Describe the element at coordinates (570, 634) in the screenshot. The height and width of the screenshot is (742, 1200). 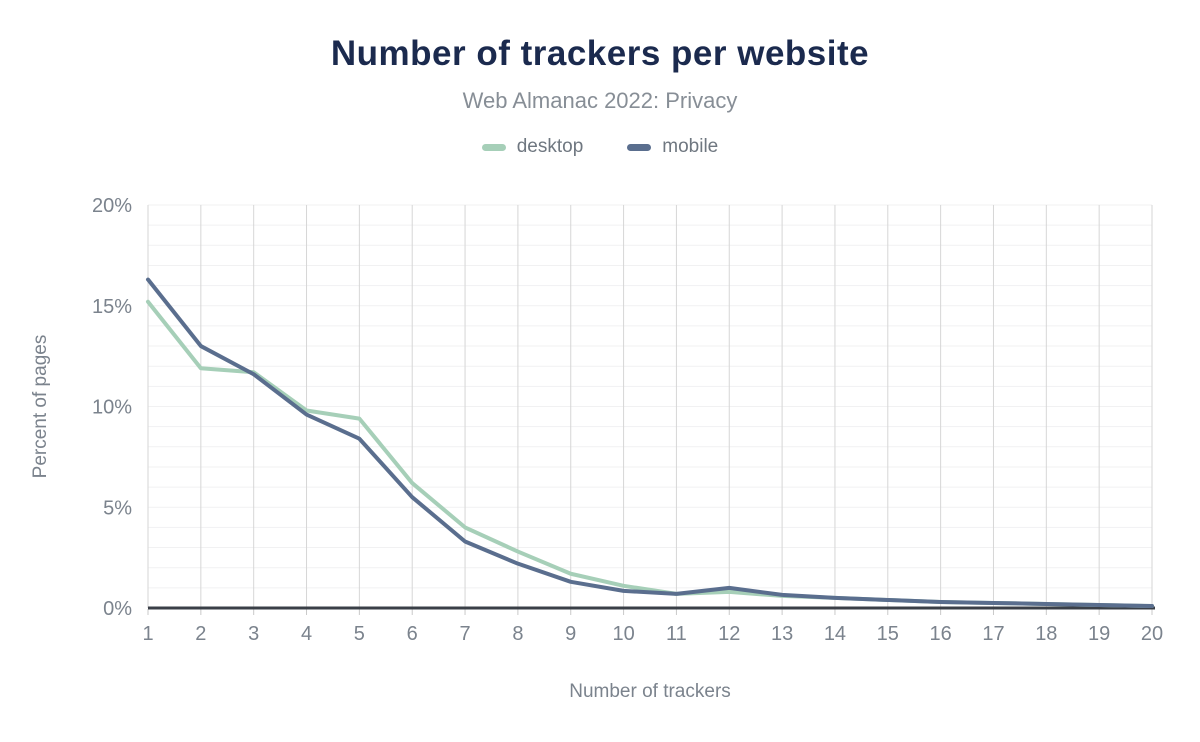
I see `x-tick-label: 9` at that location.